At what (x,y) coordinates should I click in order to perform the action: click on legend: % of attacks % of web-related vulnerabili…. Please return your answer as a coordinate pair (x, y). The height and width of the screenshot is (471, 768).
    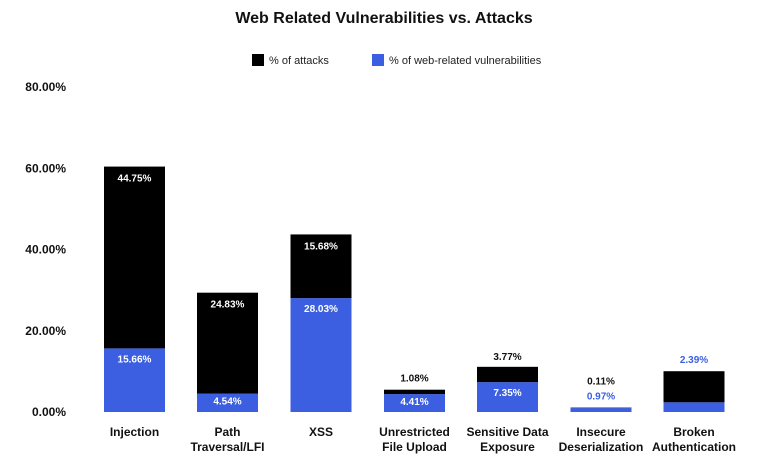
    Looking at the image, I should click on (397, 60).